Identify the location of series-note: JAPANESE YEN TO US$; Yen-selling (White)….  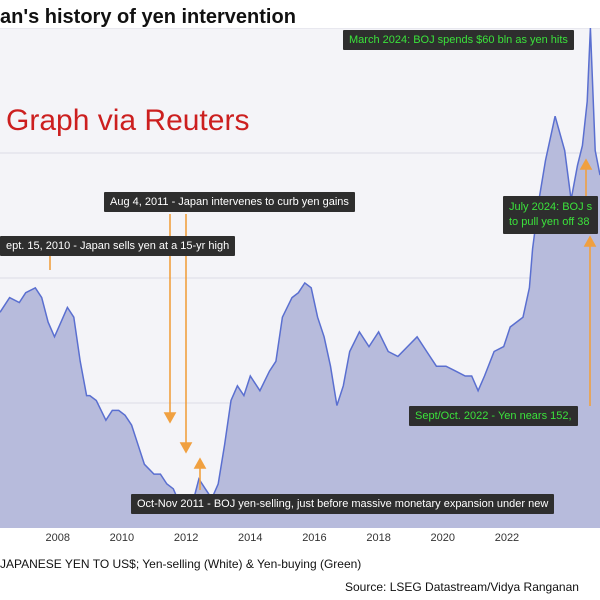
(181, 564).